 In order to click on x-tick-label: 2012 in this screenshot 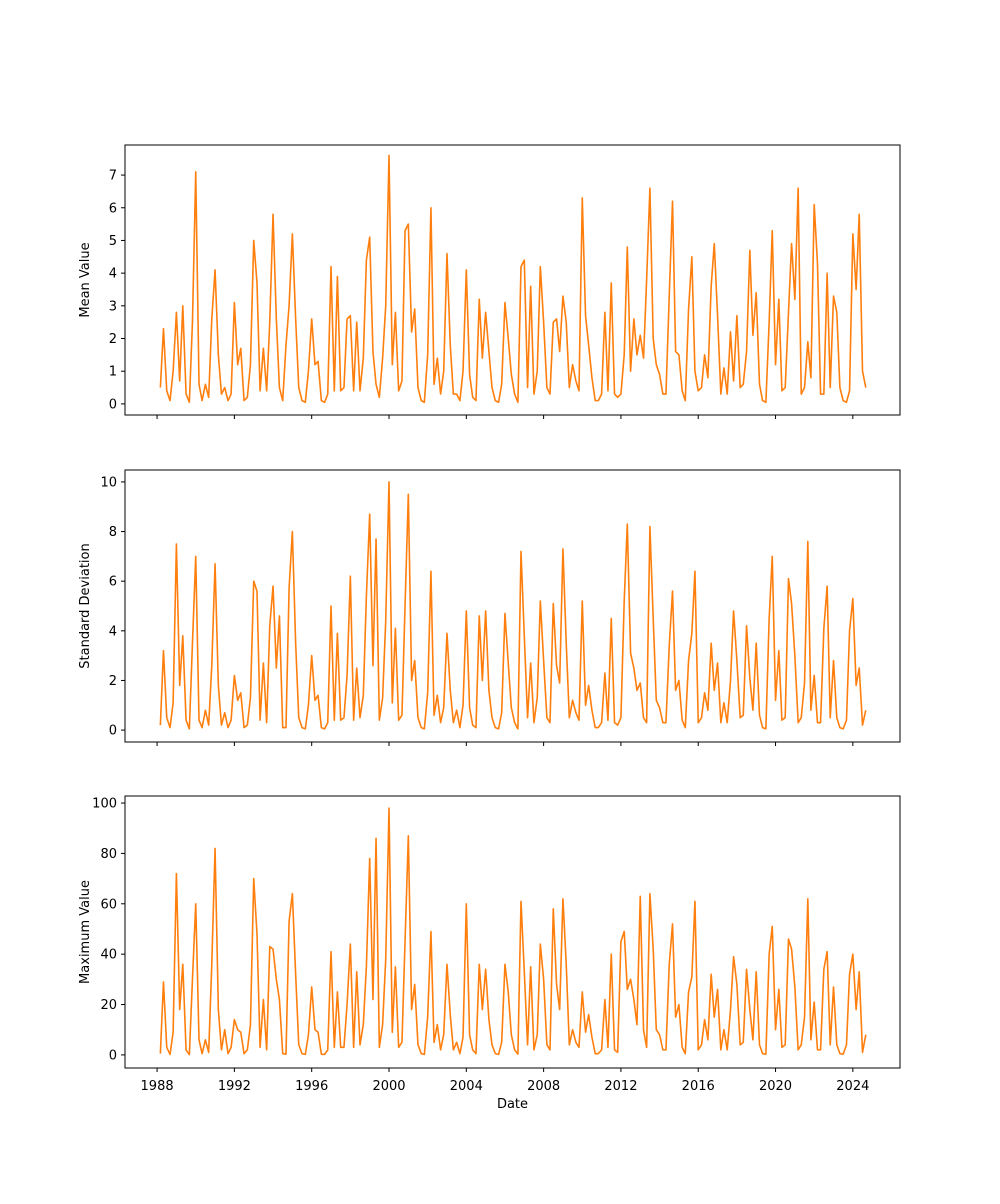, I will do `click(620, 1086)`.